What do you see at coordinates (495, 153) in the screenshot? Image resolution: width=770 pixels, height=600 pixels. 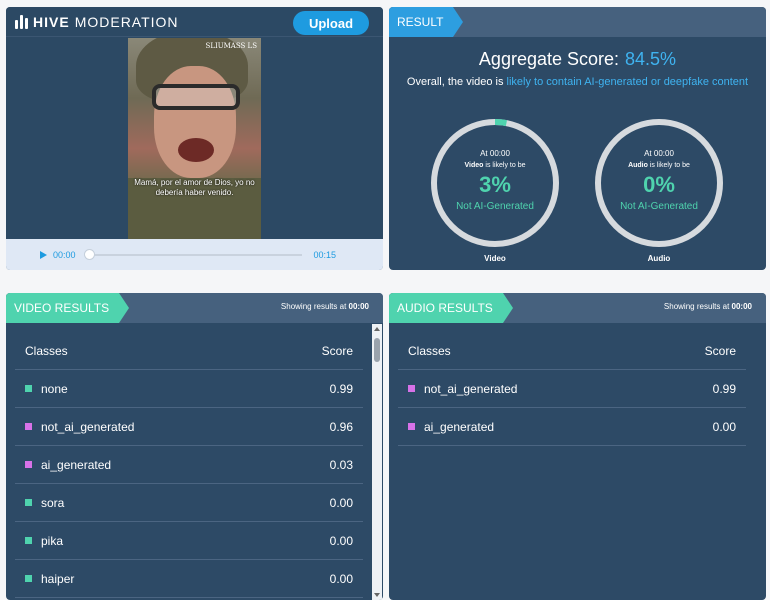 I see `video-gauge-time: At 00:00` at bounding box center [495, 153].